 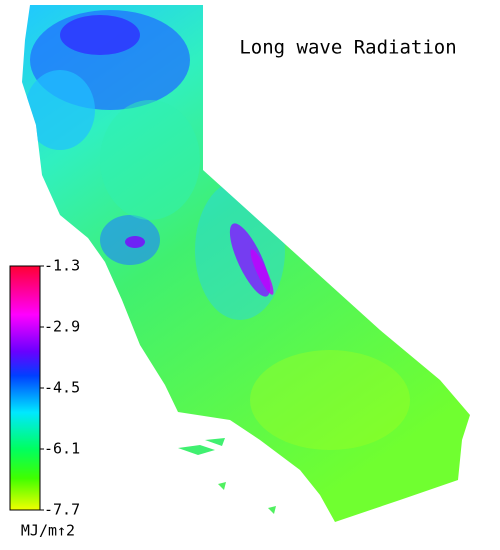 I want to click on colorbar-tick-label: -2.9, so click(x=62, y=327).